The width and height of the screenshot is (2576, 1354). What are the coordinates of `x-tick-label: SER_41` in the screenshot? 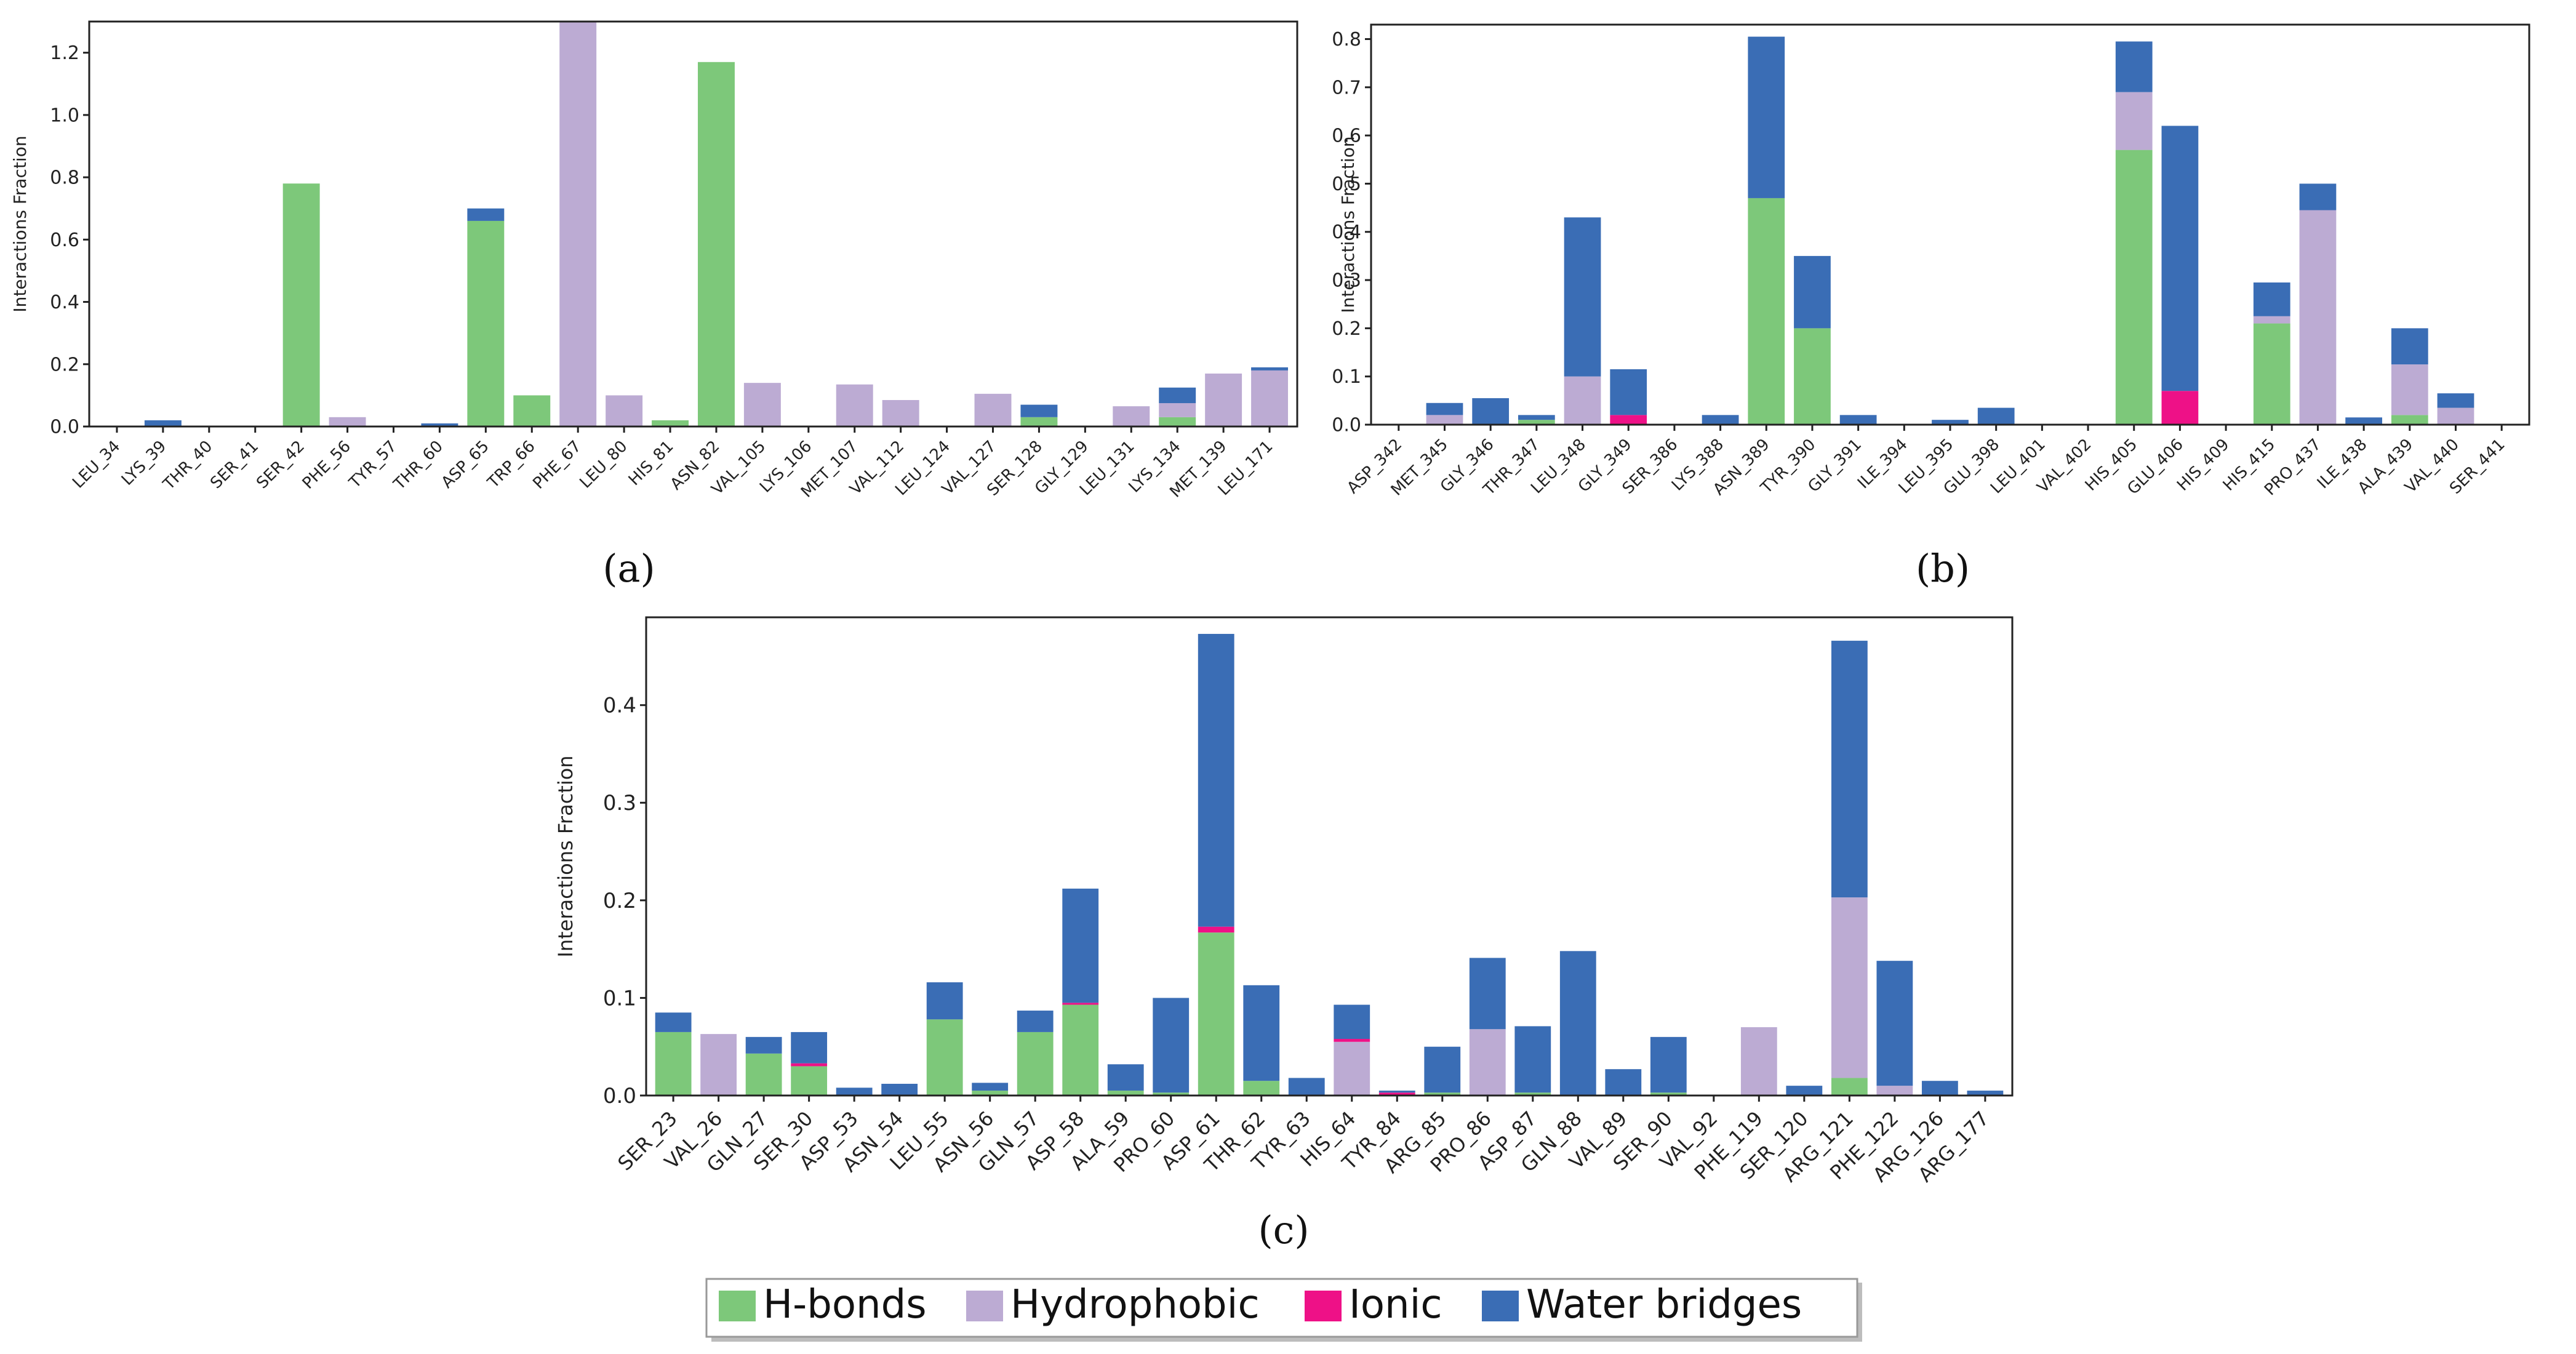 It's located at (234, 464).